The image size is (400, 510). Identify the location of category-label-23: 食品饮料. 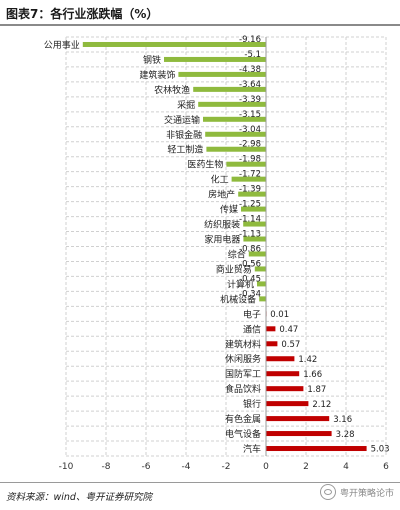
(243, 389).